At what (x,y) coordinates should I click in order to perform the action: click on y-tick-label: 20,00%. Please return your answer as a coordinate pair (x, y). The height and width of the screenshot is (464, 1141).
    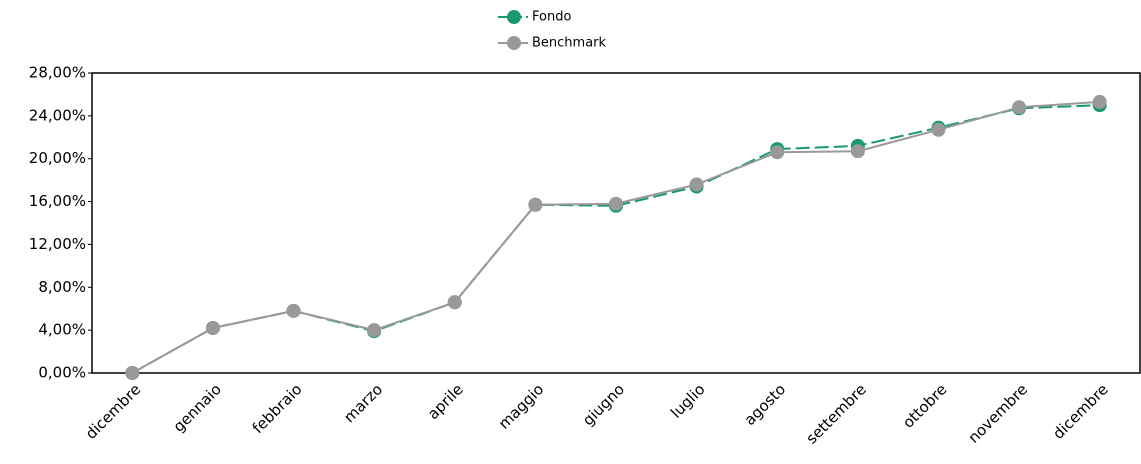
    Looking at the image, I should click on (57, 158).